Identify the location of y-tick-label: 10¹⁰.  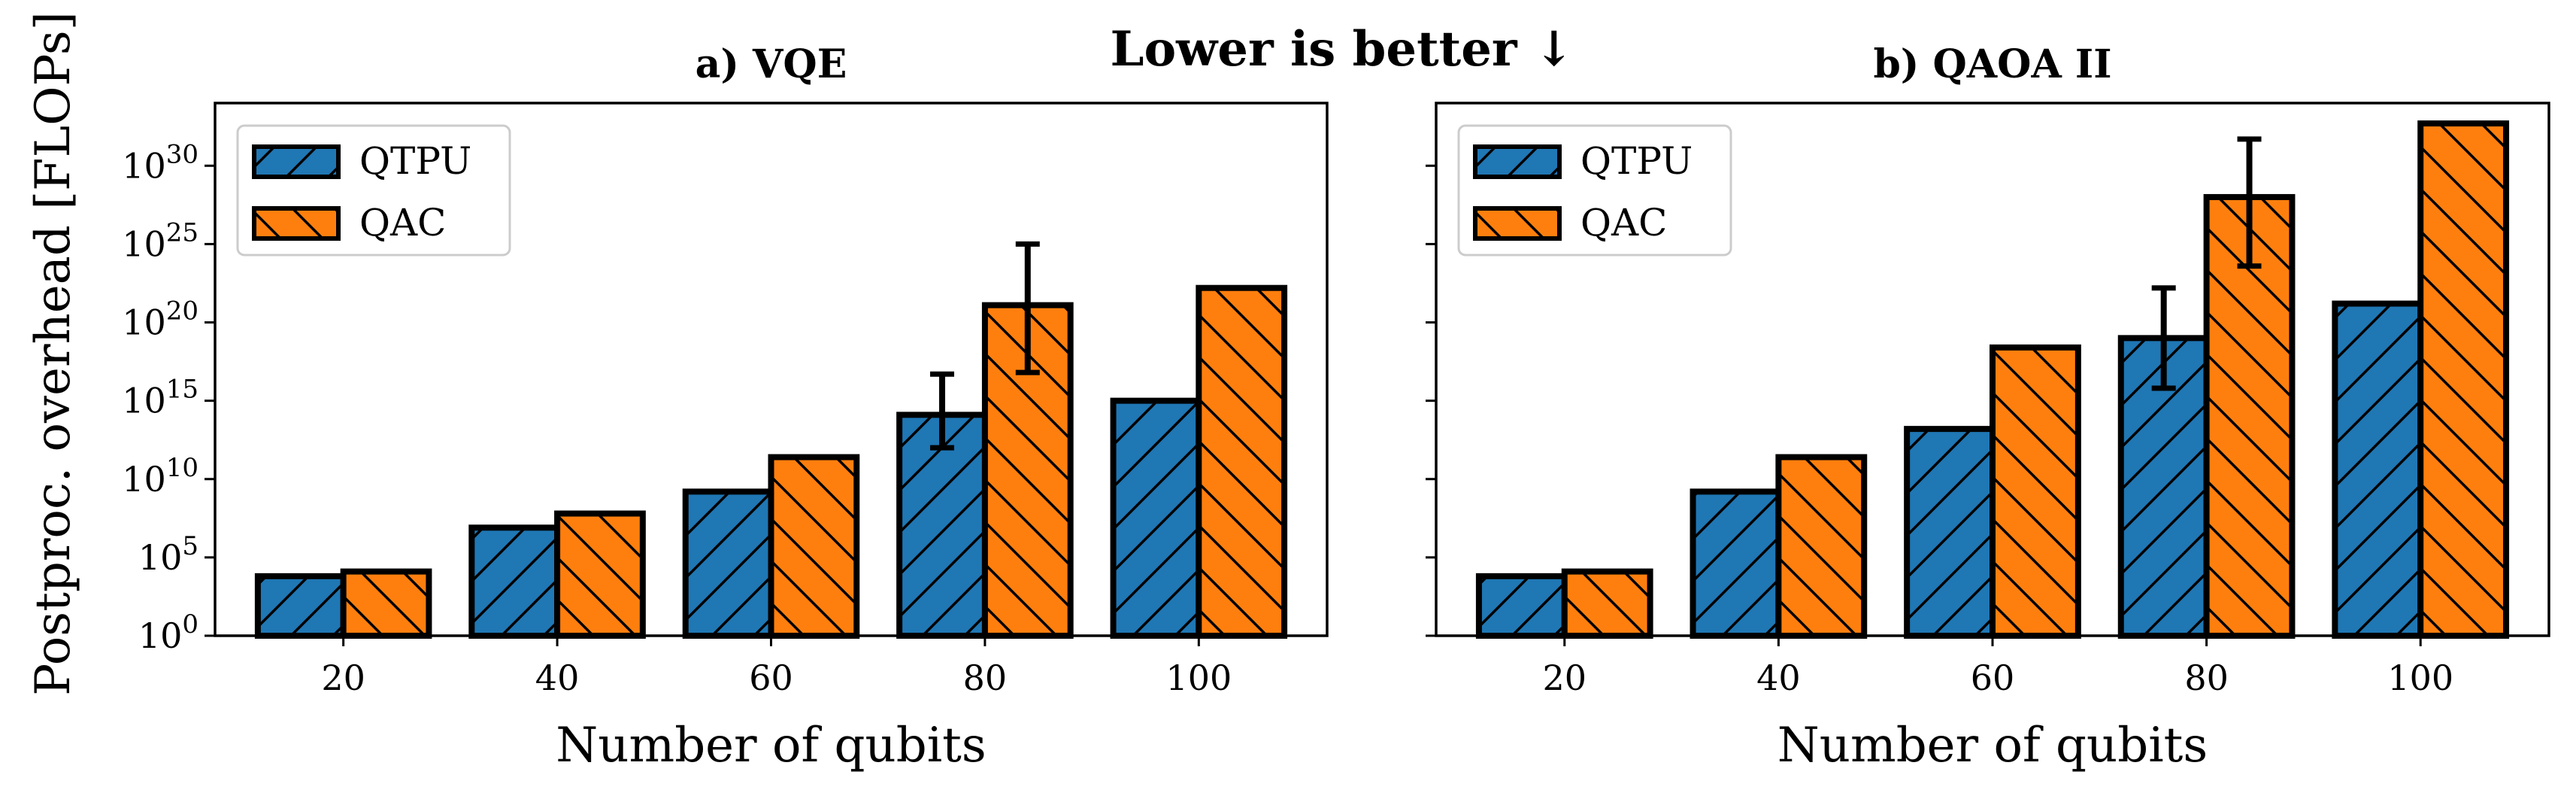
(160, 476).